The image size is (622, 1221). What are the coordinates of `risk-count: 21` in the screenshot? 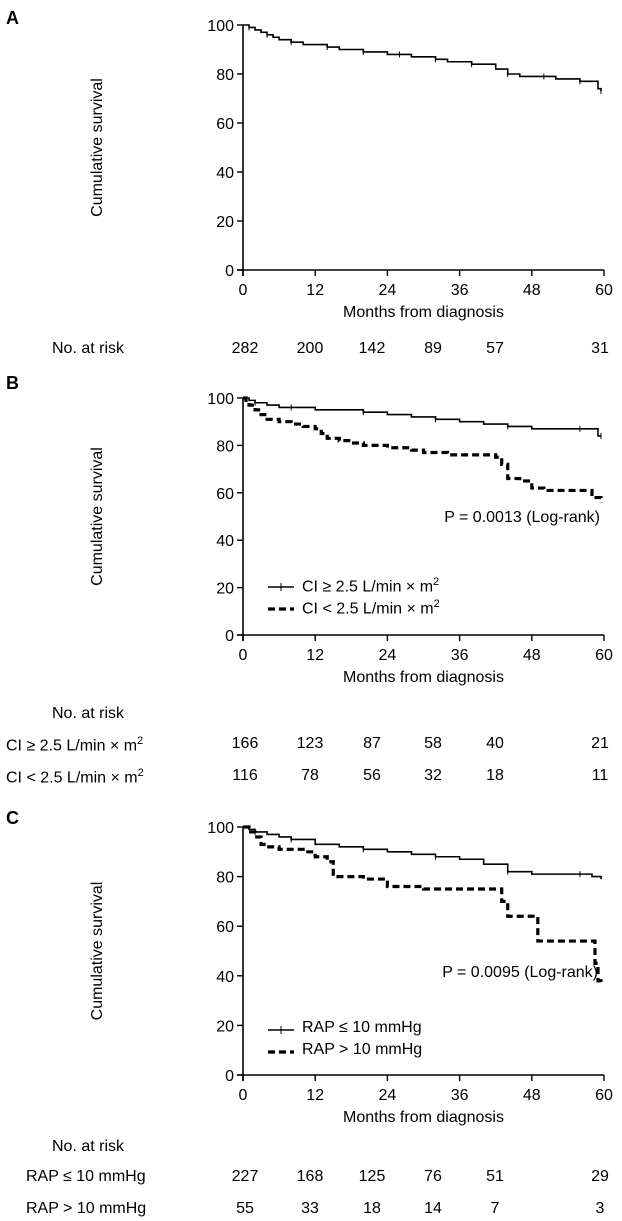 It's located at (600, 743).